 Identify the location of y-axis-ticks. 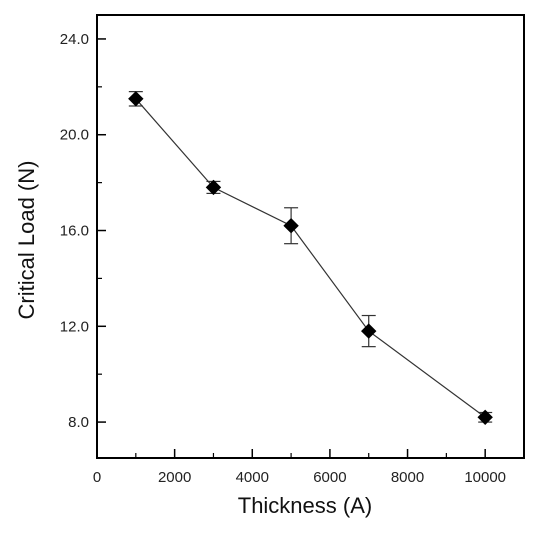
(101, 230).